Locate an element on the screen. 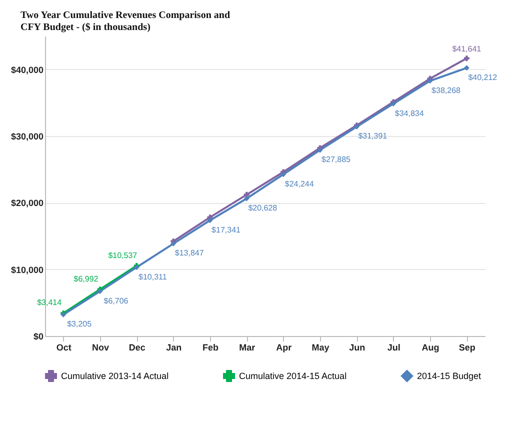 The width and height of the screenshot is (518, 421). data-label: $40,212 is located at coordinates (483, 77).